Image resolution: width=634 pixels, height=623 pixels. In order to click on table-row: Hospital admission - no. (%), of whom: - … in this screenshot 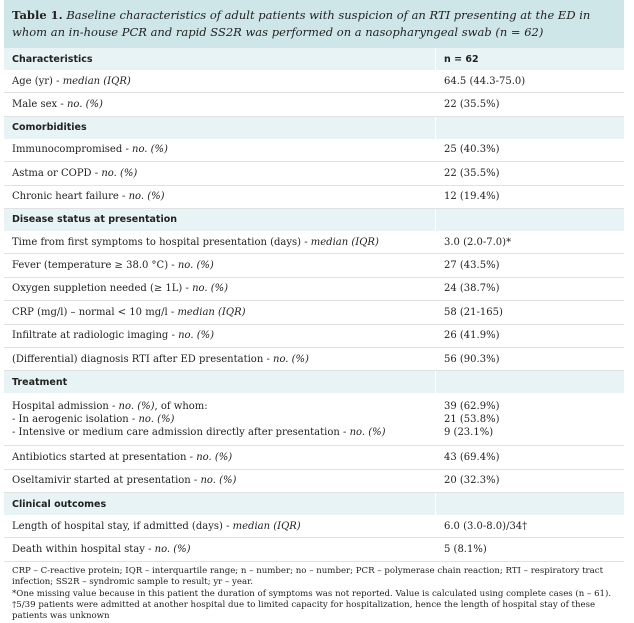, I will do `click(314, 420)`.